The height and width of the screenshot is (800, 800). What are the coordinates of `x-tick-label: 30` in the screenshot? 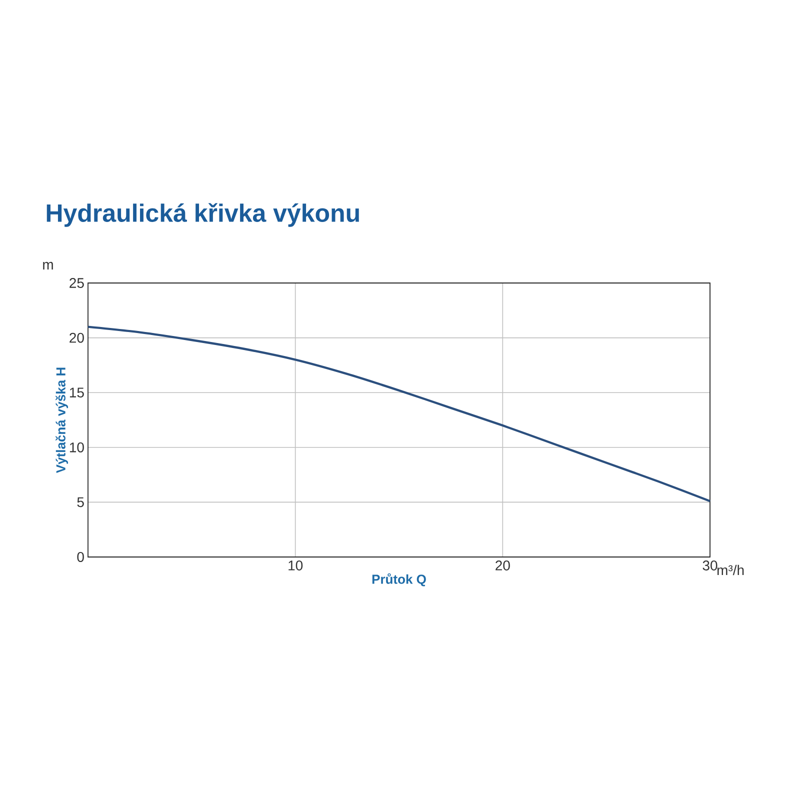 It's located at (710, 565).